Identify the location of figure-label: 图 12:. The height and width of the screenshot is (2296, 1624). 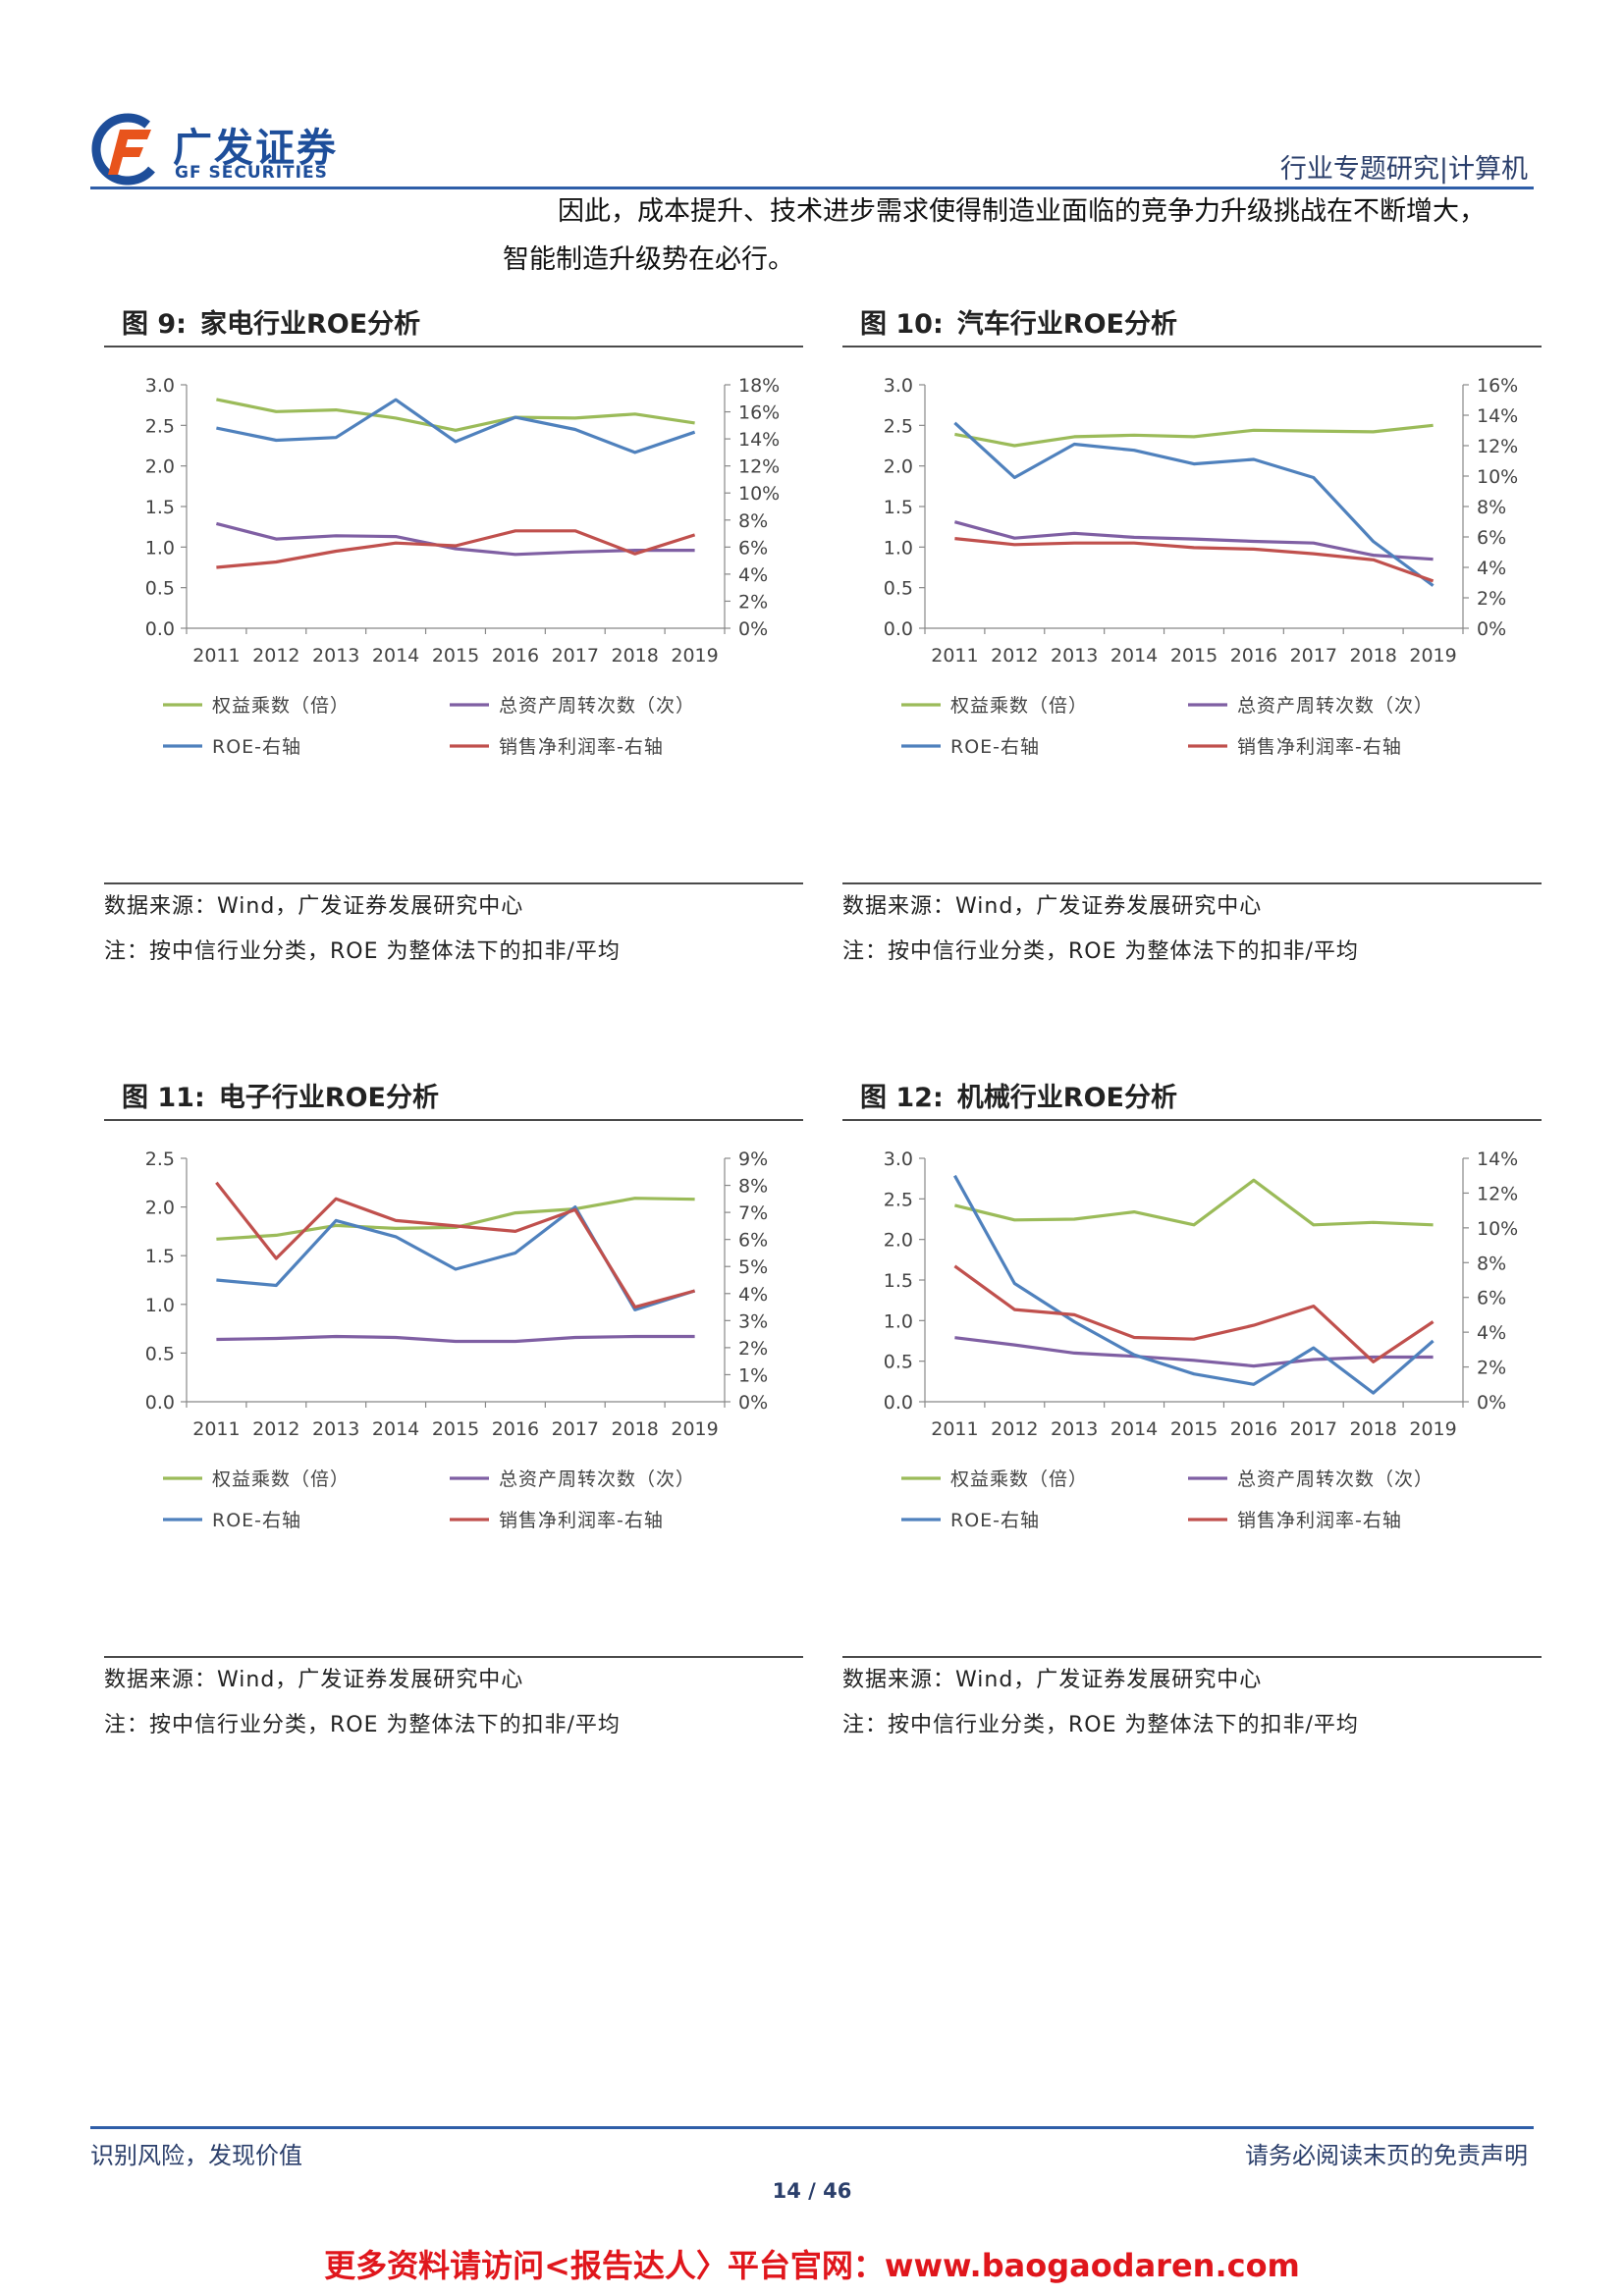
(902, 1098).